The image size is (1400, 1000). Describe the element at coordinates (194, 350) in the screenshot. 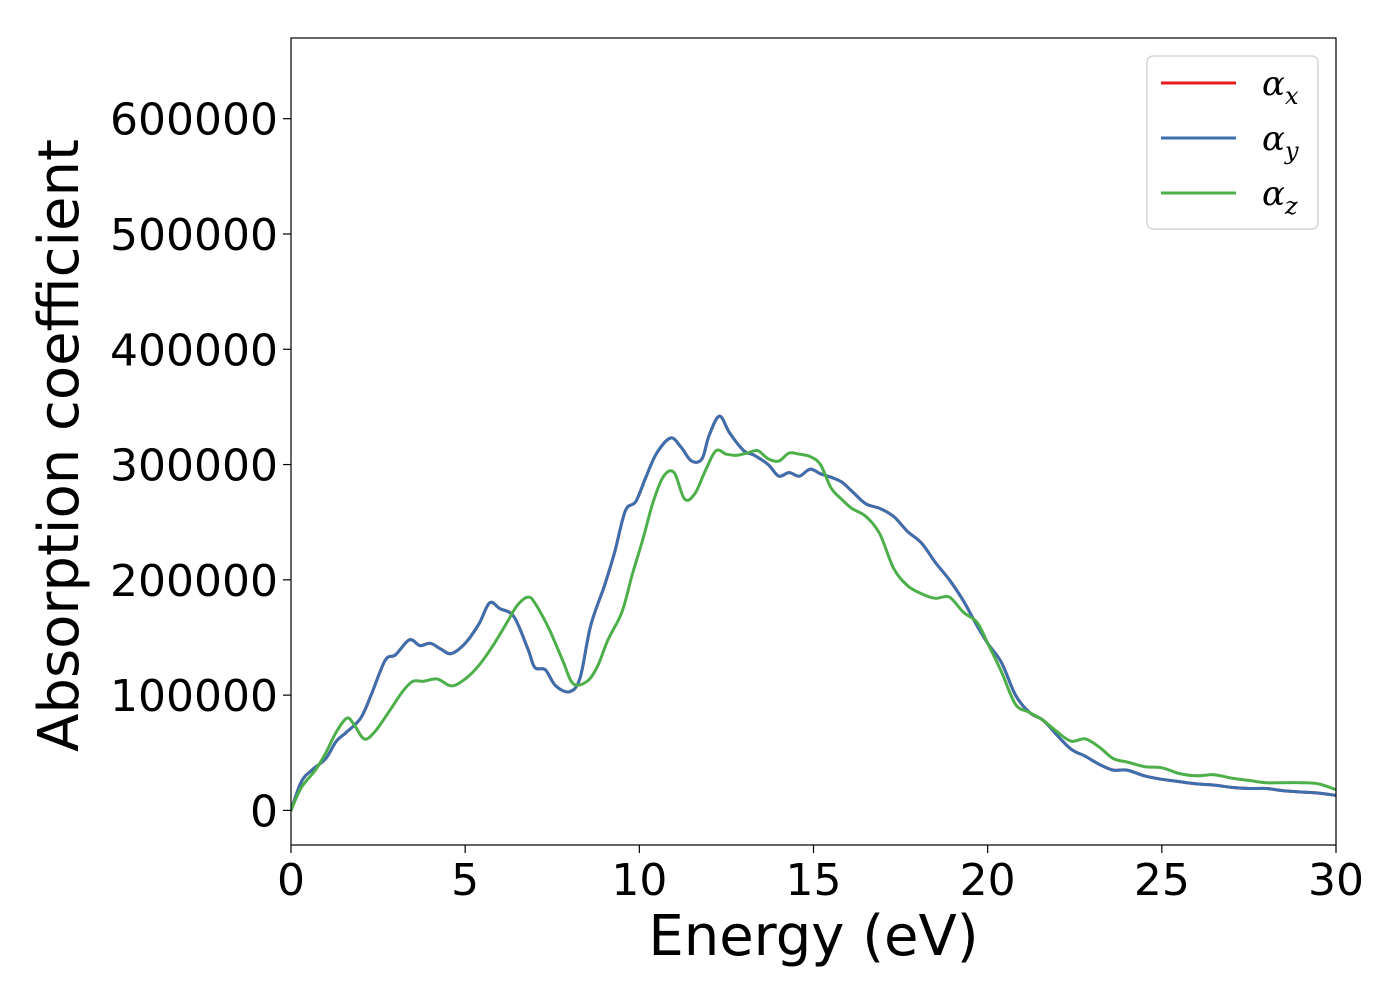

I see `y-tick-label: 400000` at that location.